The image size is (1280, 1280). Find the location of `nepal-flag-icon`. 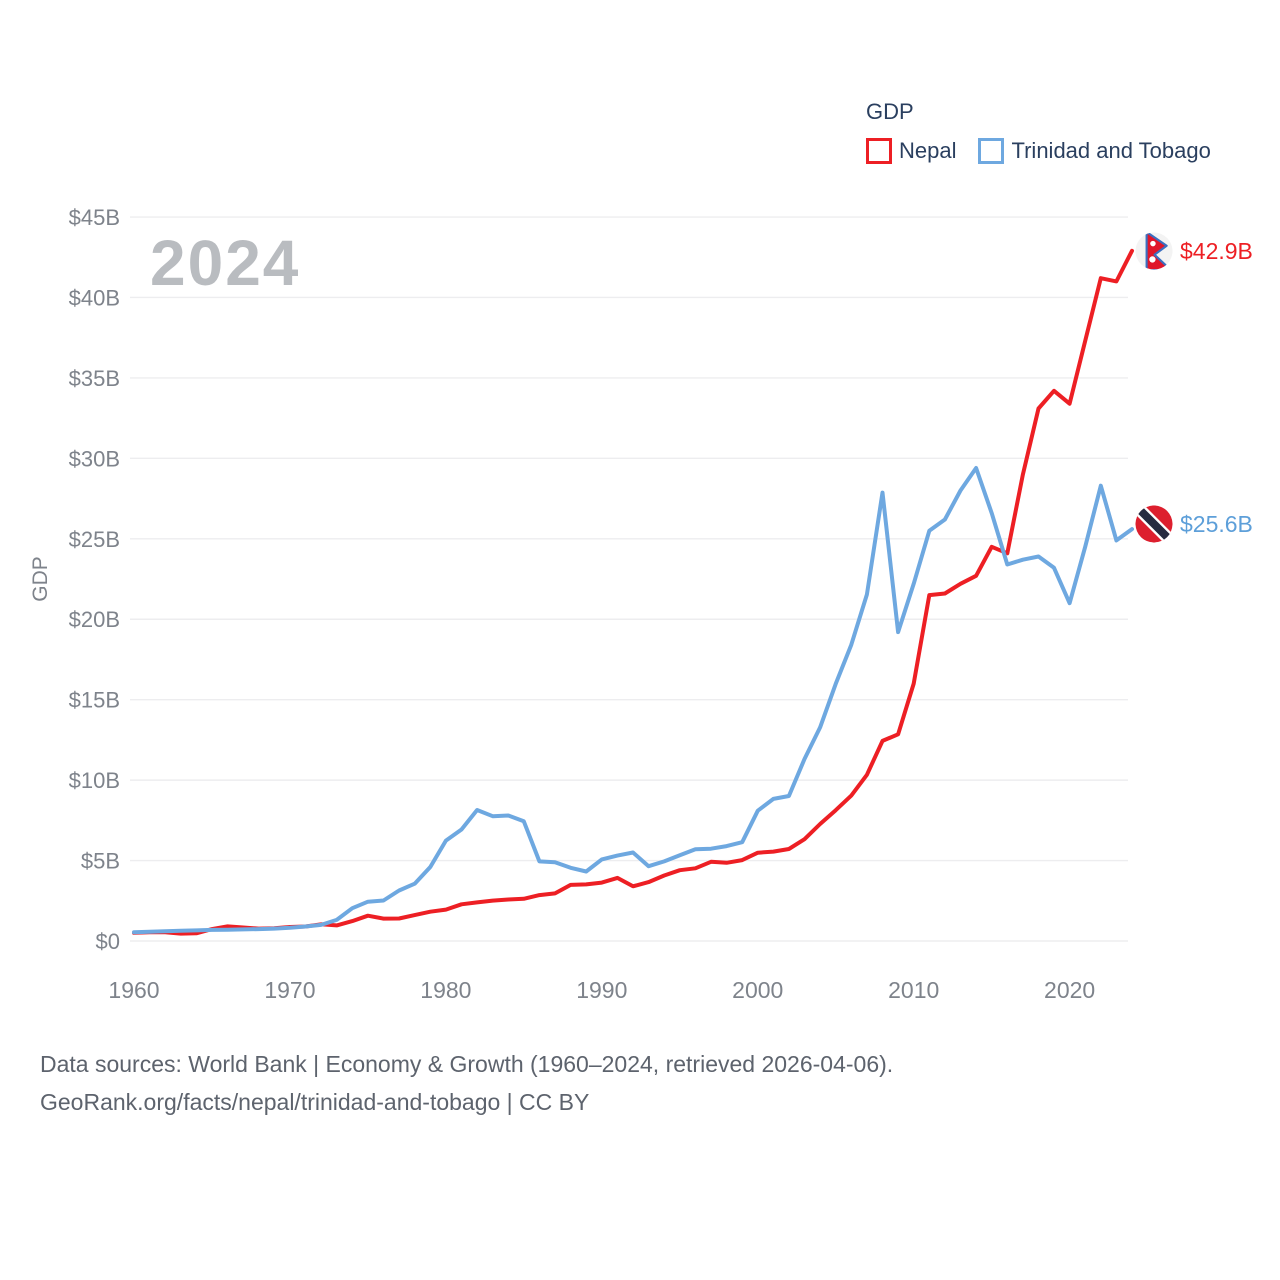

nepal-flag-icon is located at coordinates (1154, 251).